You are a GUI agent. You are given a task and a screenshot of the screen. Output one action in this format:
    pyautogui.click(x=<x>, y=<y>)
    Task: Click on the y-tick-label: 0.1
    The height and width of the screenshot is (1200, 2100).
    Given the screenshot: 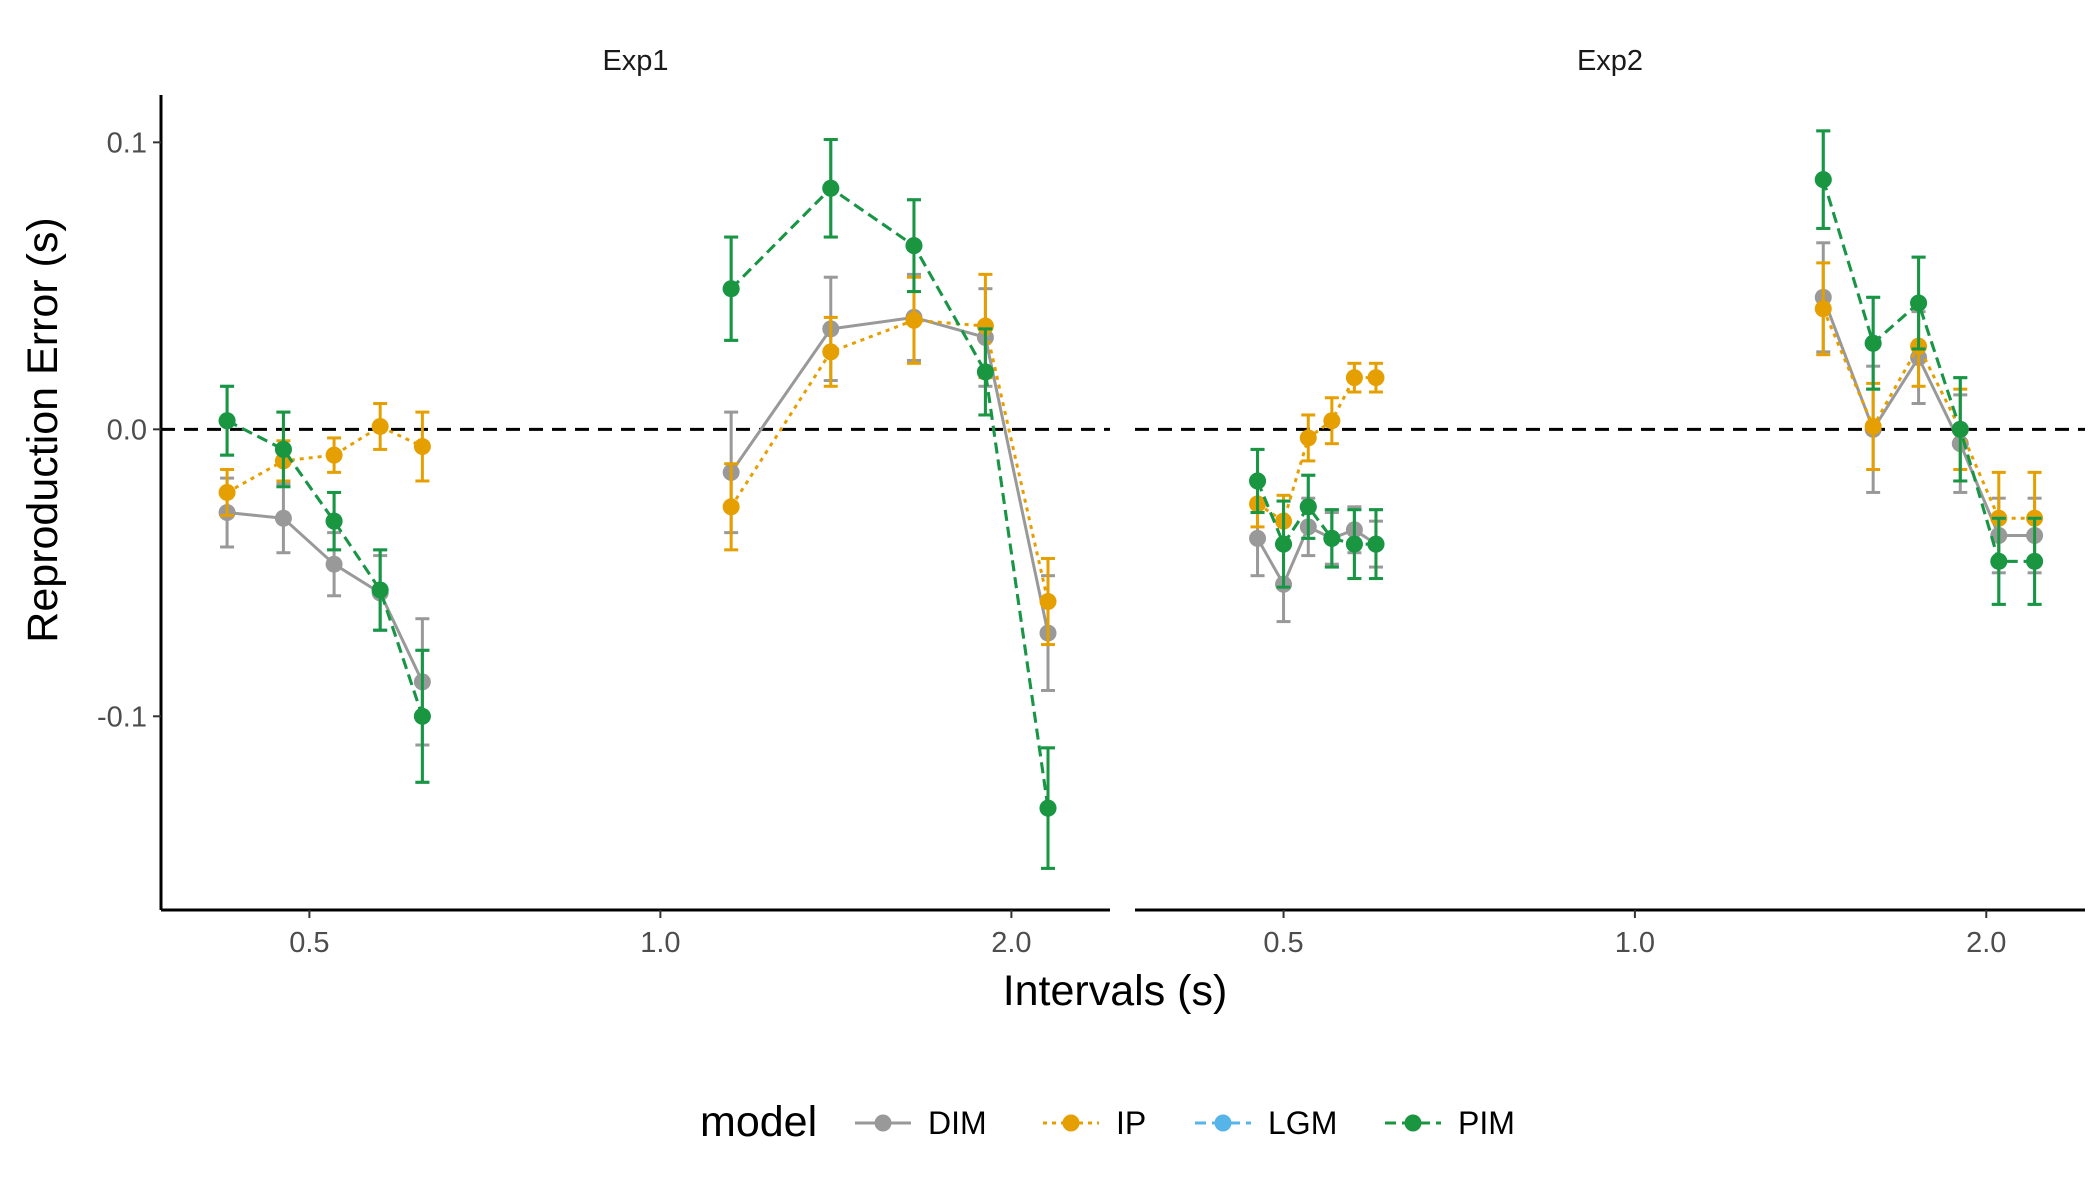 What is the action you would take?
    pyautogui.click(x=127, y=143)
    